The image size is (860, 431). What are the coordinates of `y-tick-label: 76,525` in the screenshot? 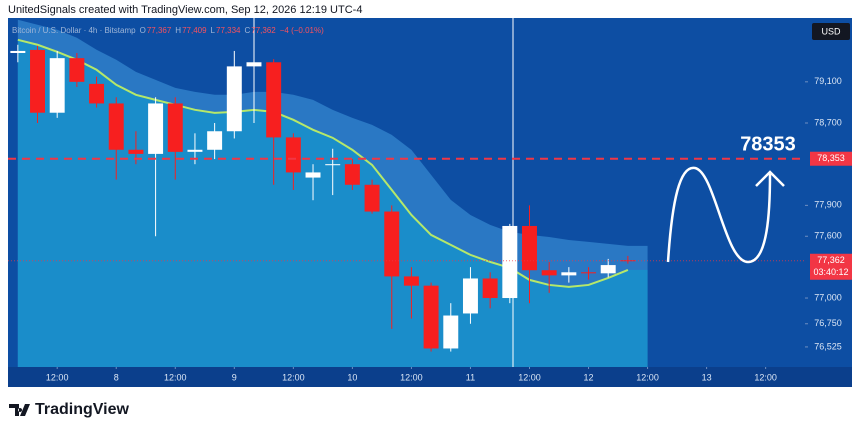 It's located at (828, 346).